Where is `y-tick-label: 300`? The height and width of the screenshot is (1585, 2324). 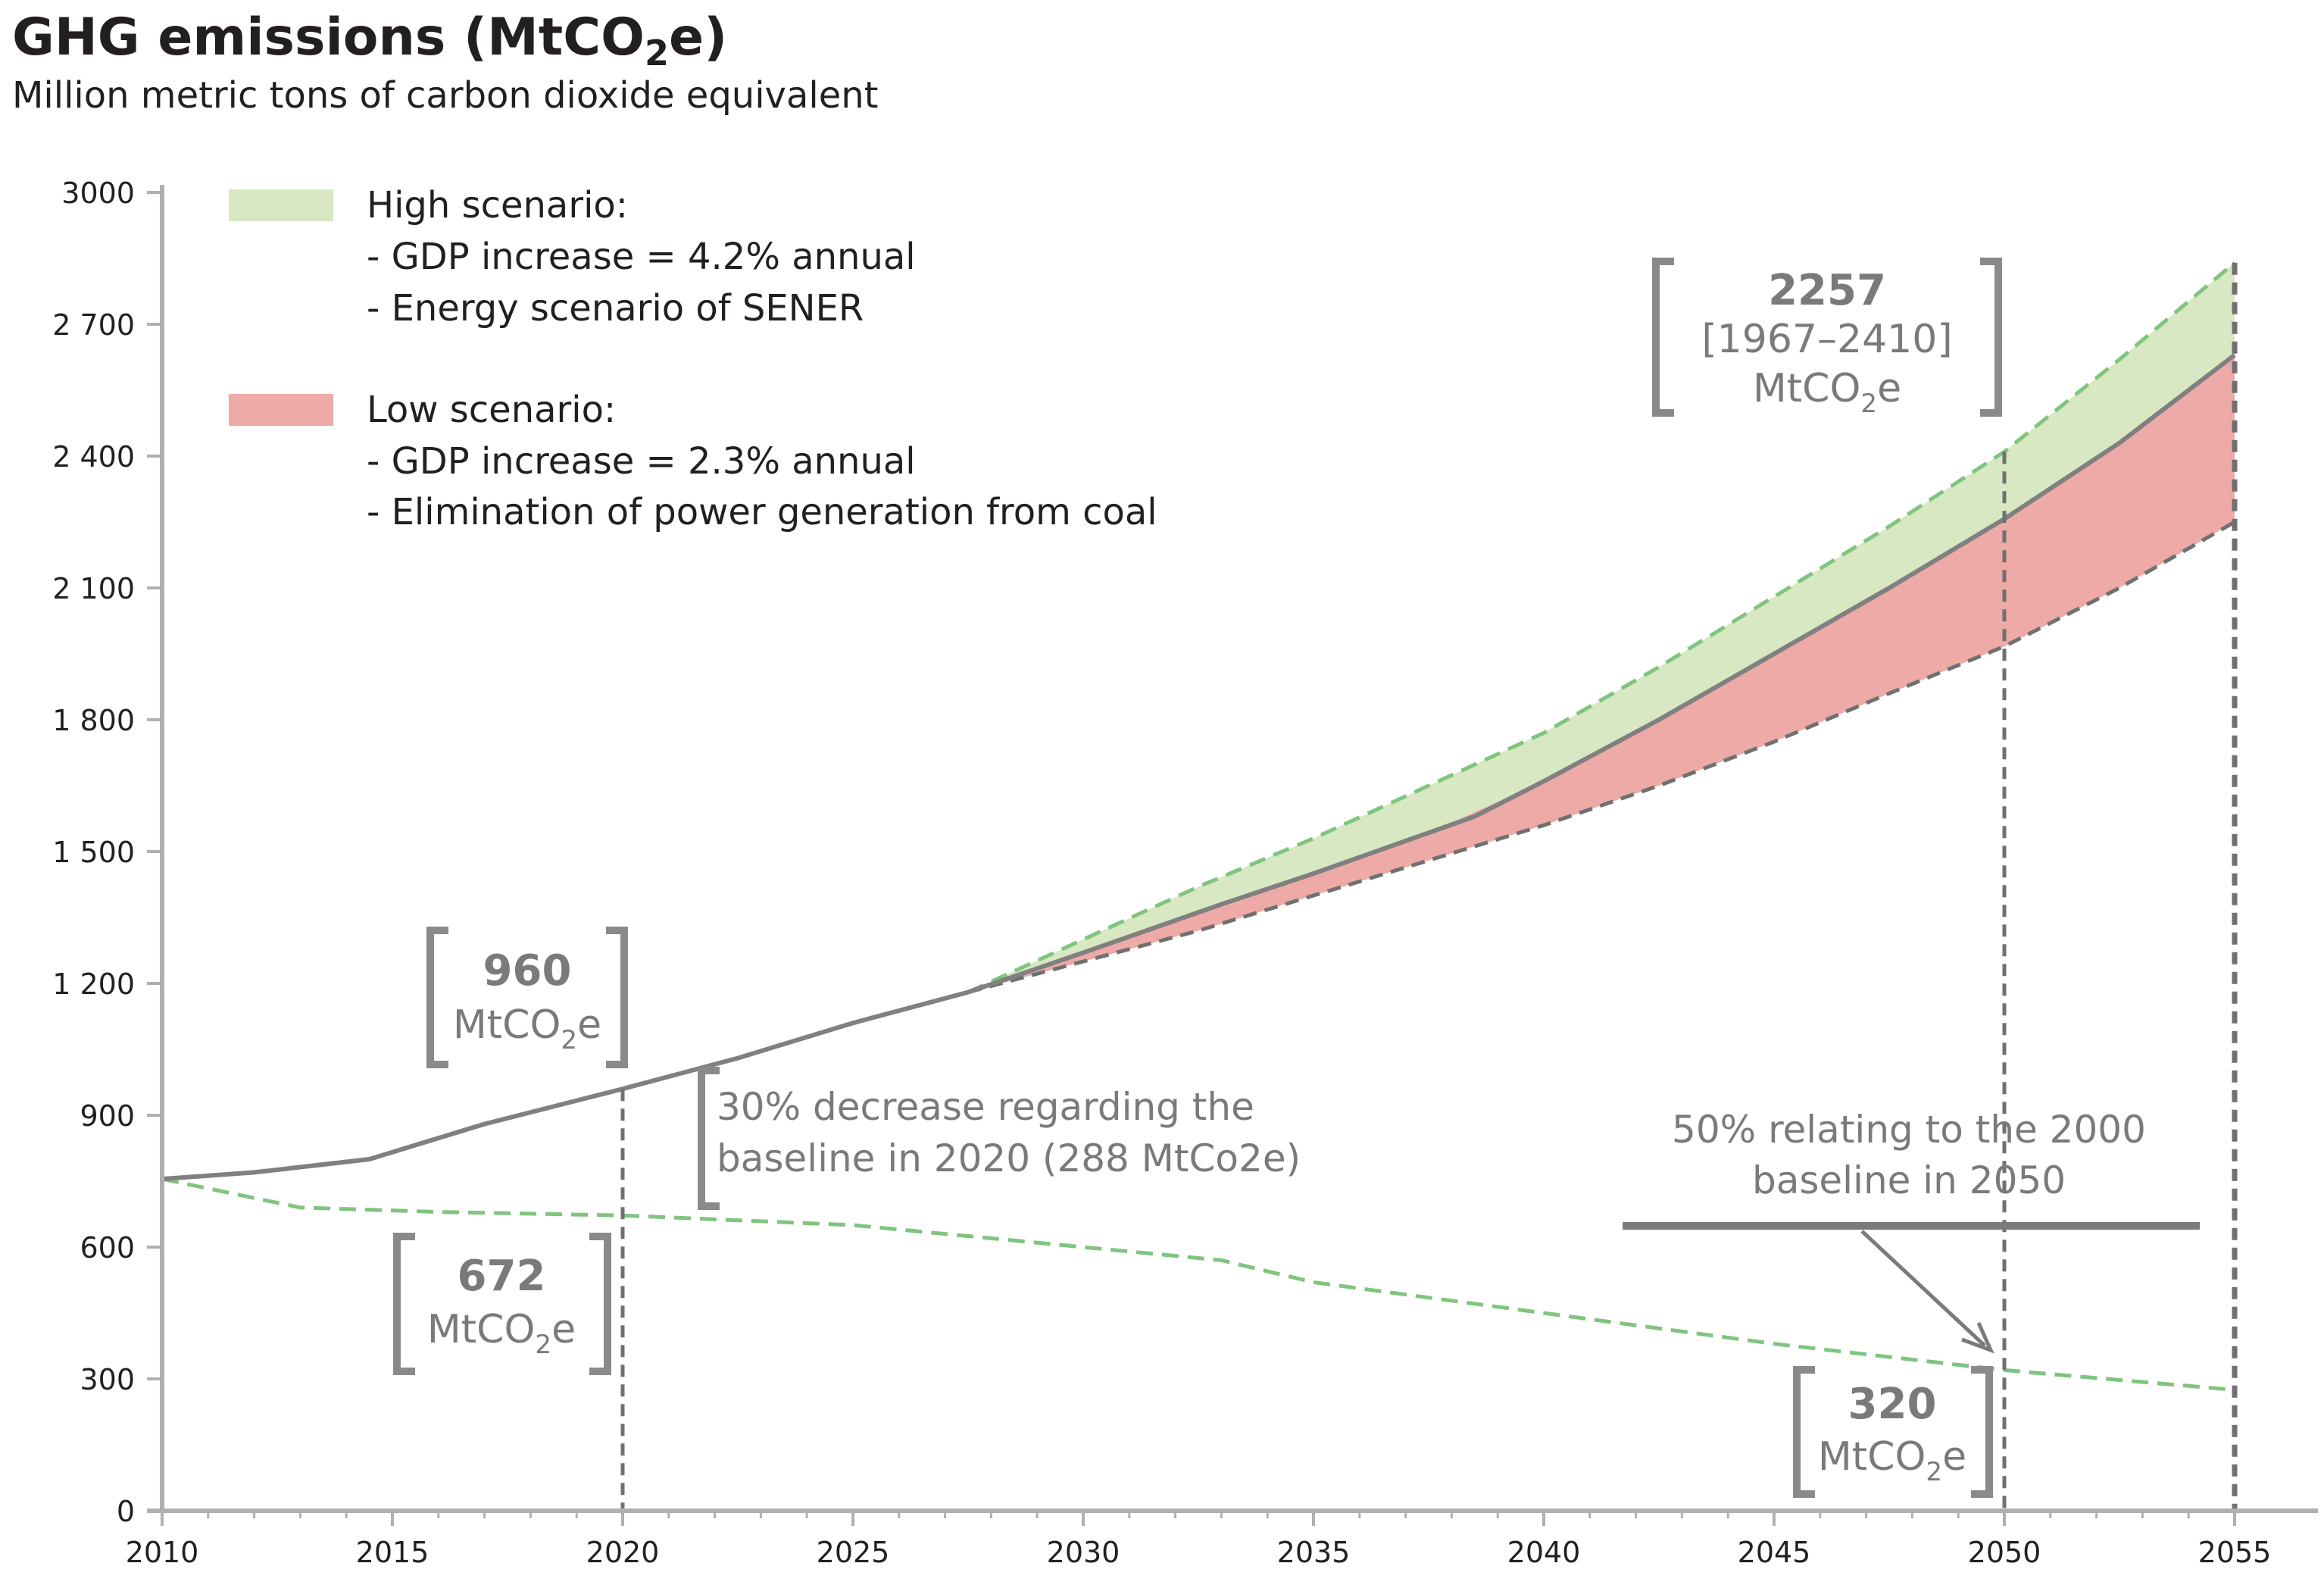
y-tick-label: 300 is located at coordinates (107, 1380).